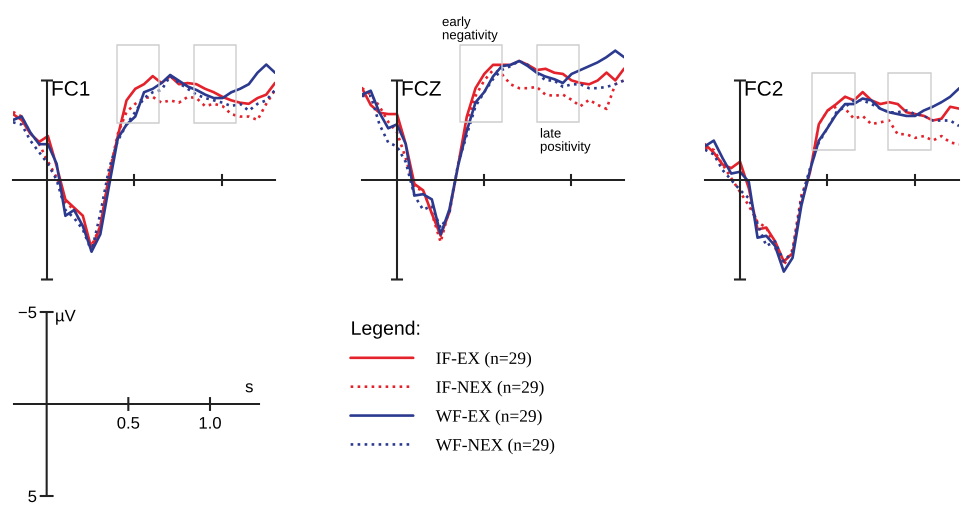 Image resolution: width=961 pixels, height=510 pixels. What do you see at coordinates (495, 446) in the screenshot?
I see `legend-label: WF-NEX (n=29)` at bounding box center [495, 446].